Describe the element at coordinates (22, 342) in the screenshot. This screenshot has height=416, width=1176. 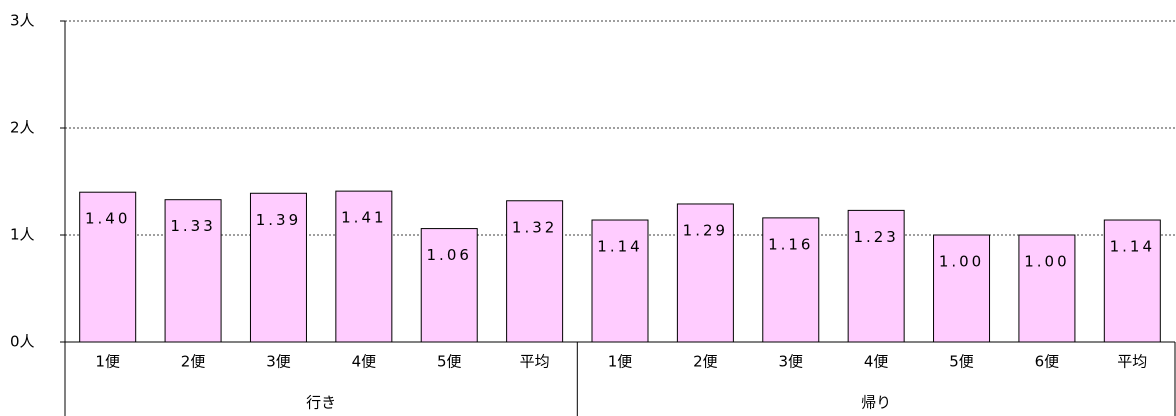
I see `y-tick-label: 0人` at that location.